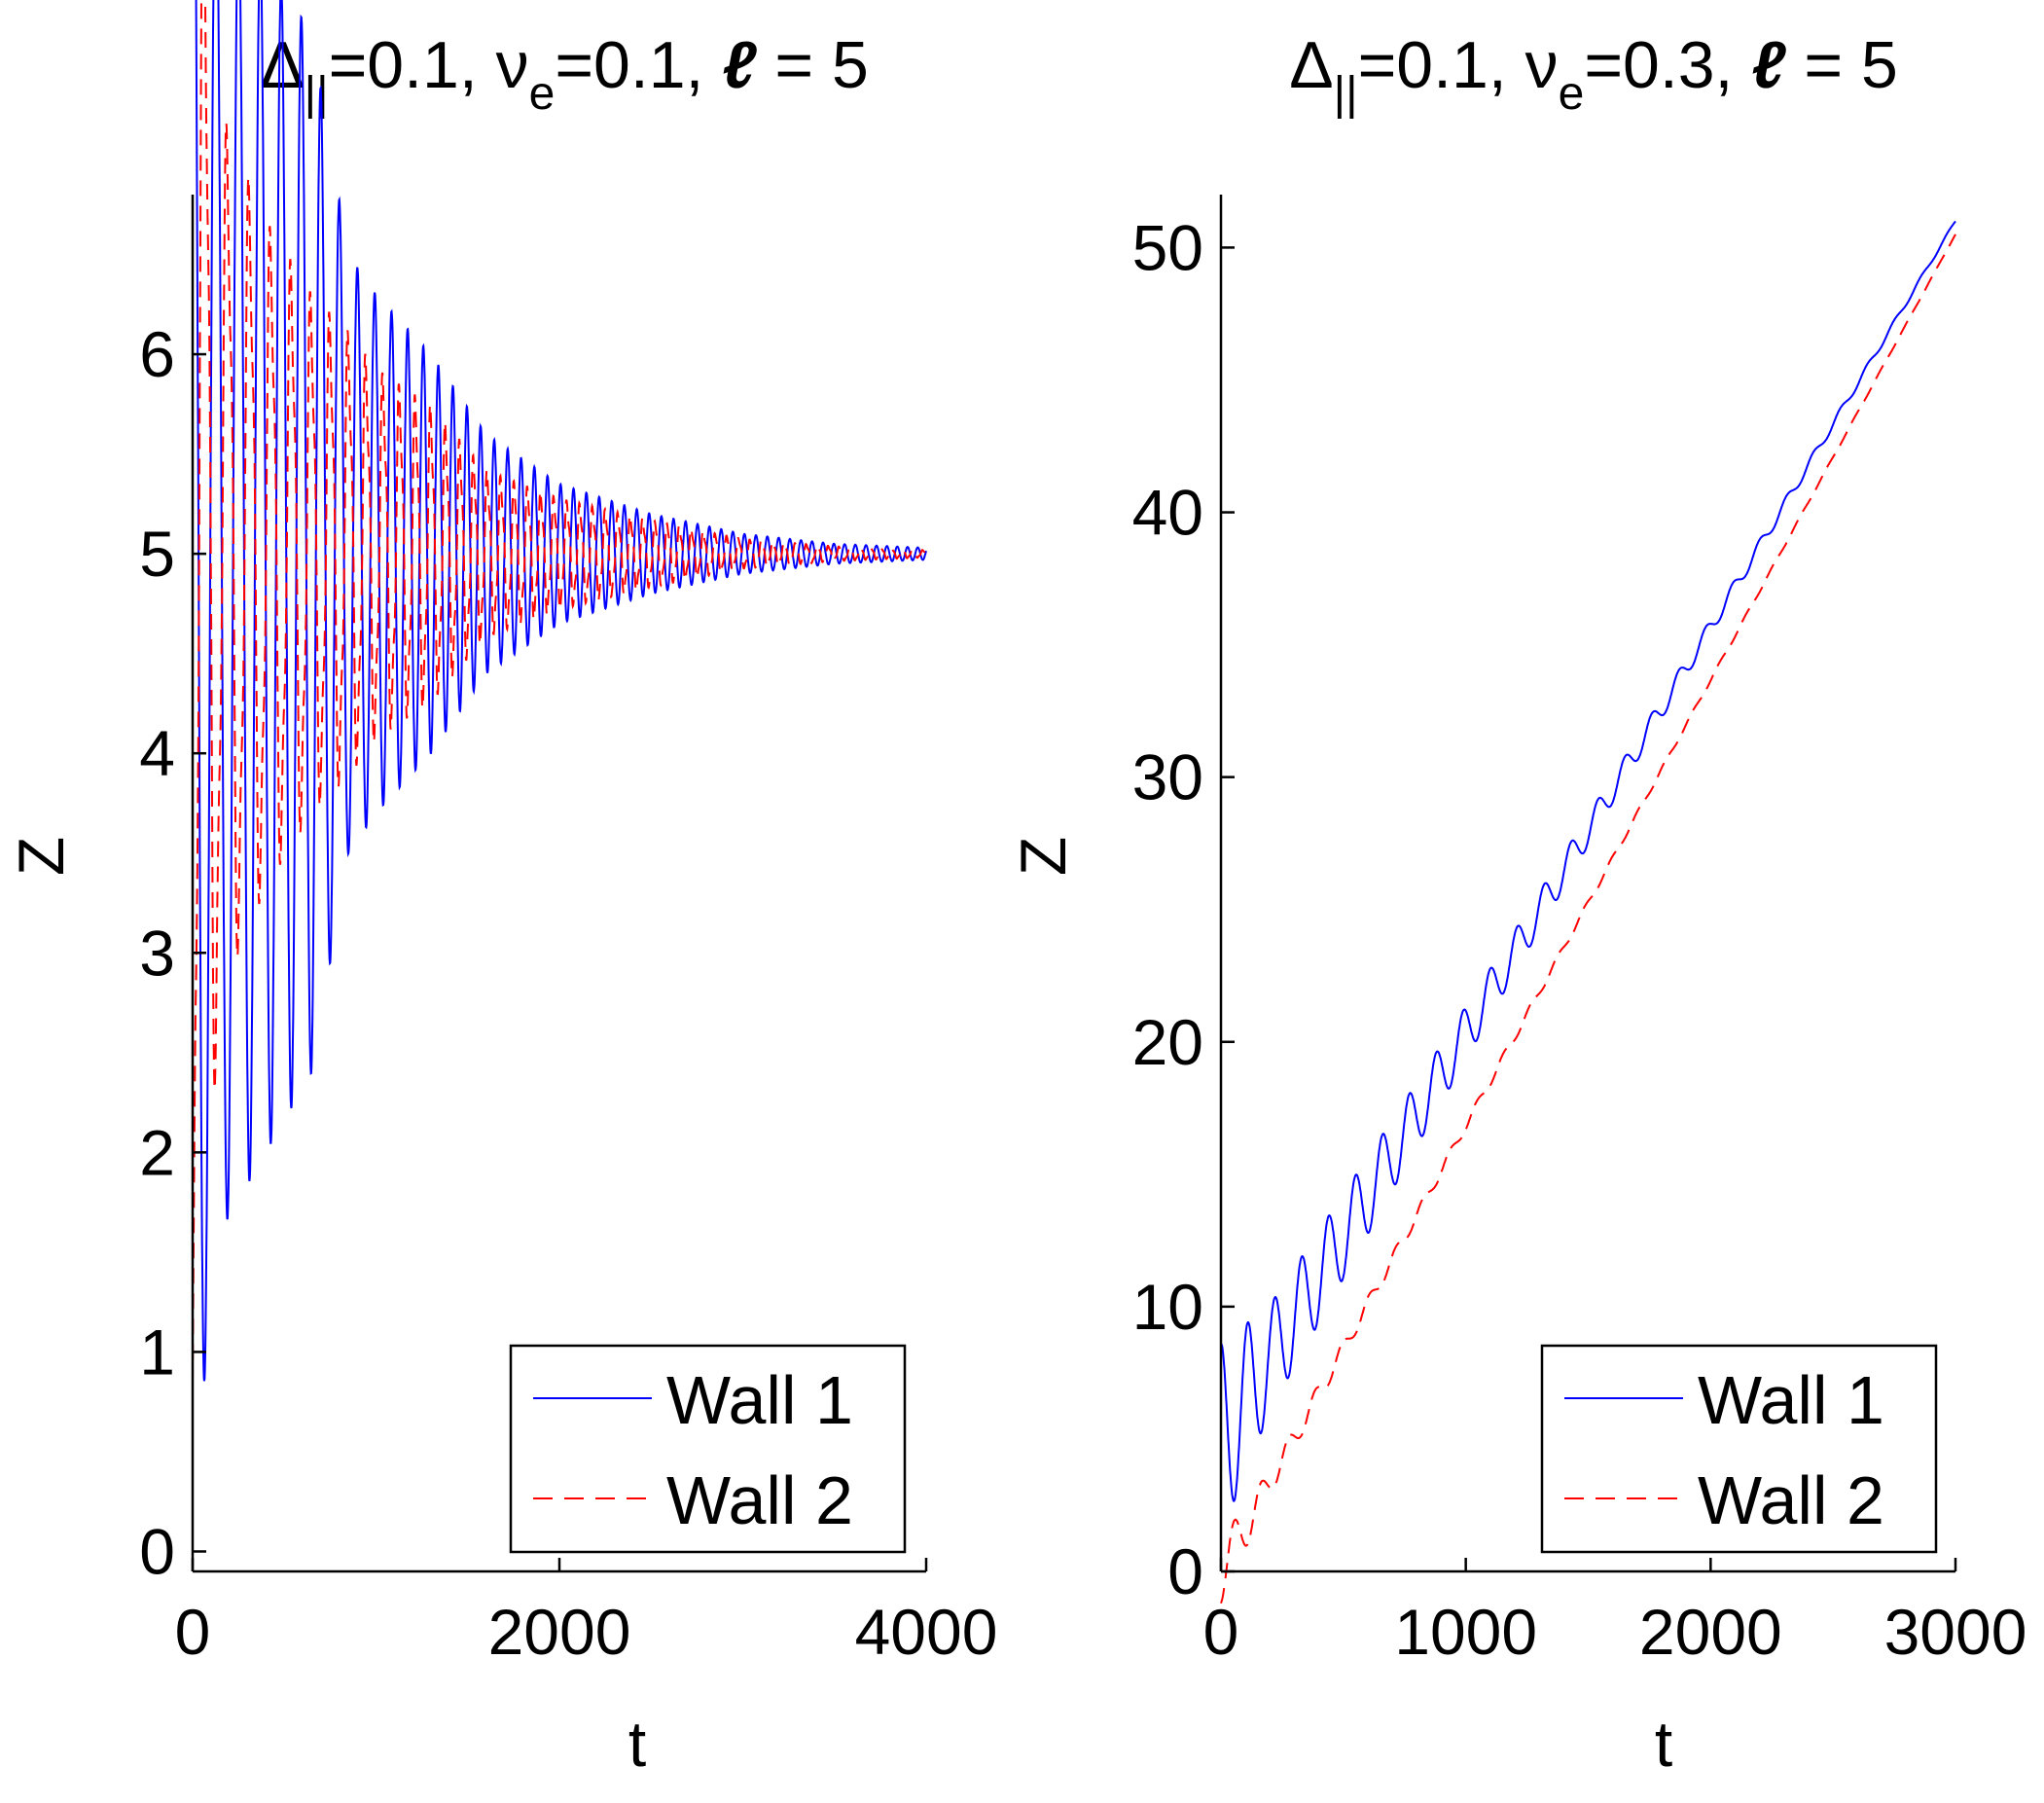  I want to click on right-y-tick-label: 20, so click(1167, 1042).